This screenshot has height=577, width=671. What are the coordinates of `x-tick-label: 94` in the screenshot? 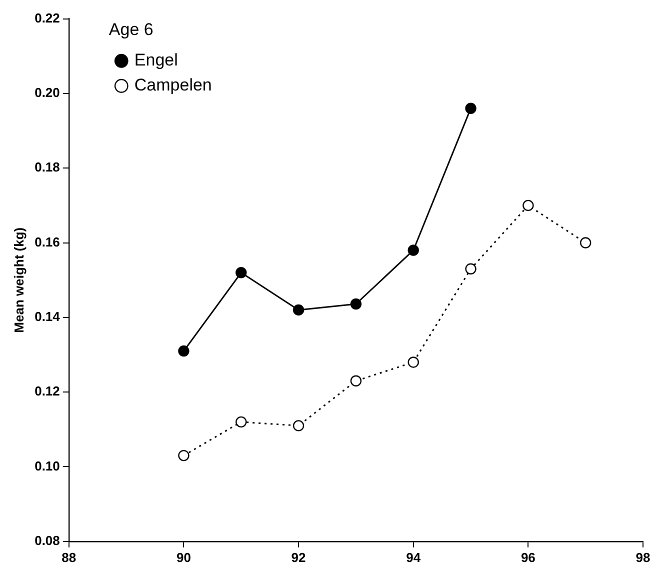 It's located at (414, 557).